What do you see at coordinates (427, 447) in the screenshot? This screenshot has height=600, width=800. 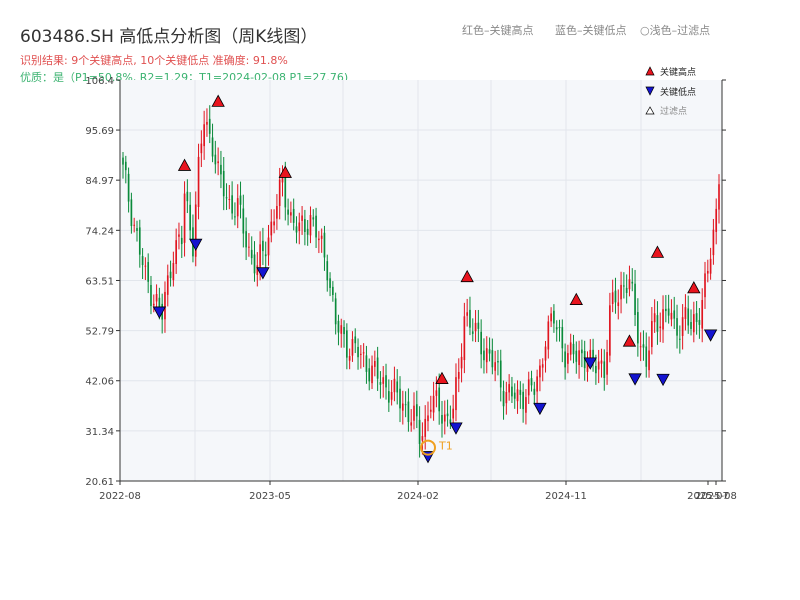 I see `t1-ring` at bounding box center [427, 447].